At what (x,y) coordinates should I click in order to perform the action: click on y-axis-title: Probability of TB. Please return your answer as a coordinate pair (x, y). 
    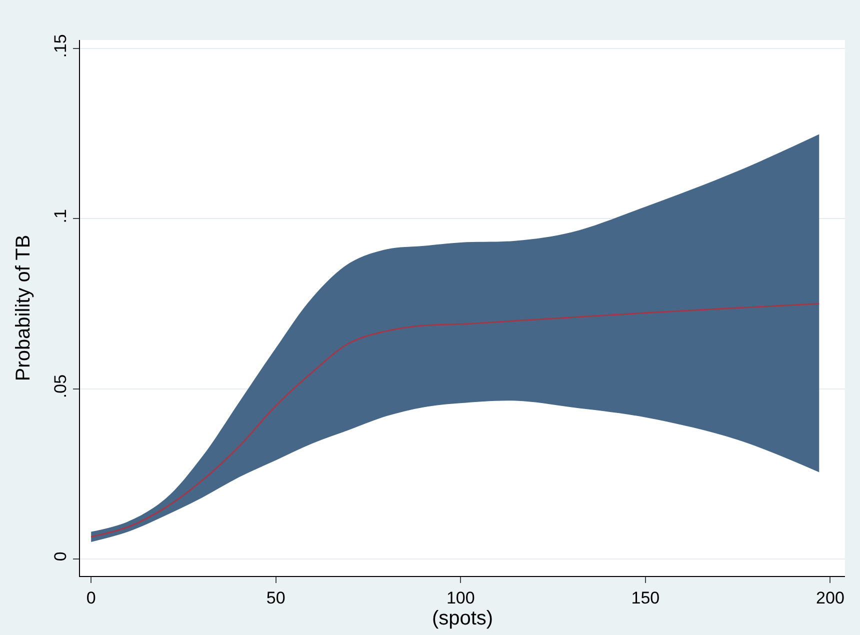
    Looking at the image, I should click on (23, 308).